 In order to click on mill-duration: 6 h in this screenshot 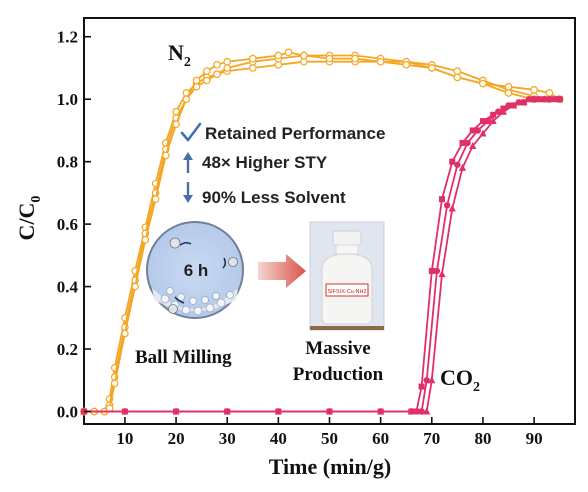, I will do `click(196, 270)`.